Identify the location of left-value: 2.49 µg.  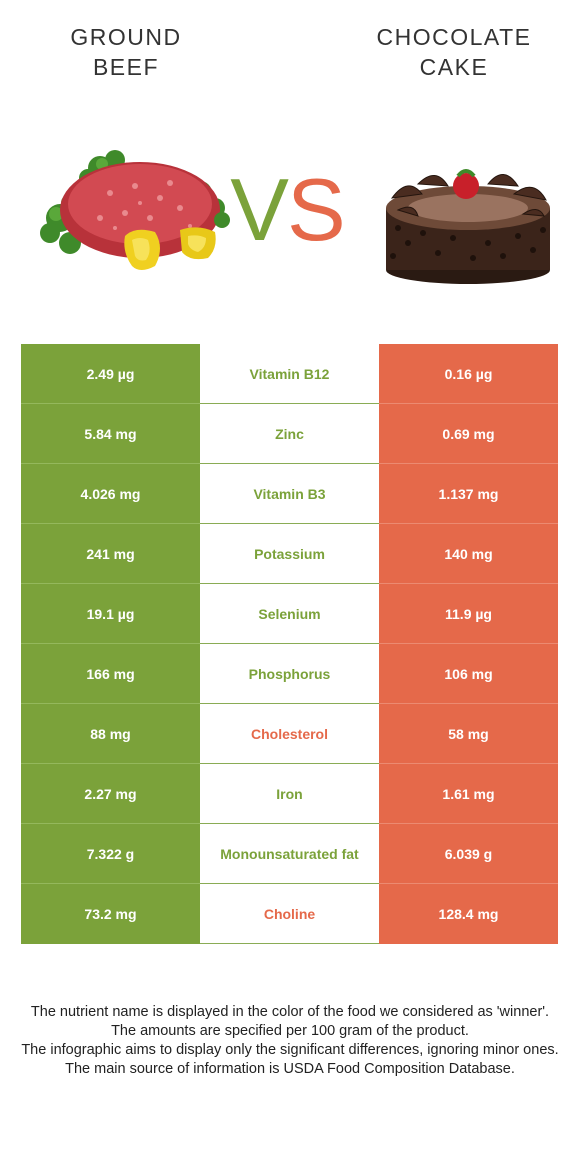
(110, 374).